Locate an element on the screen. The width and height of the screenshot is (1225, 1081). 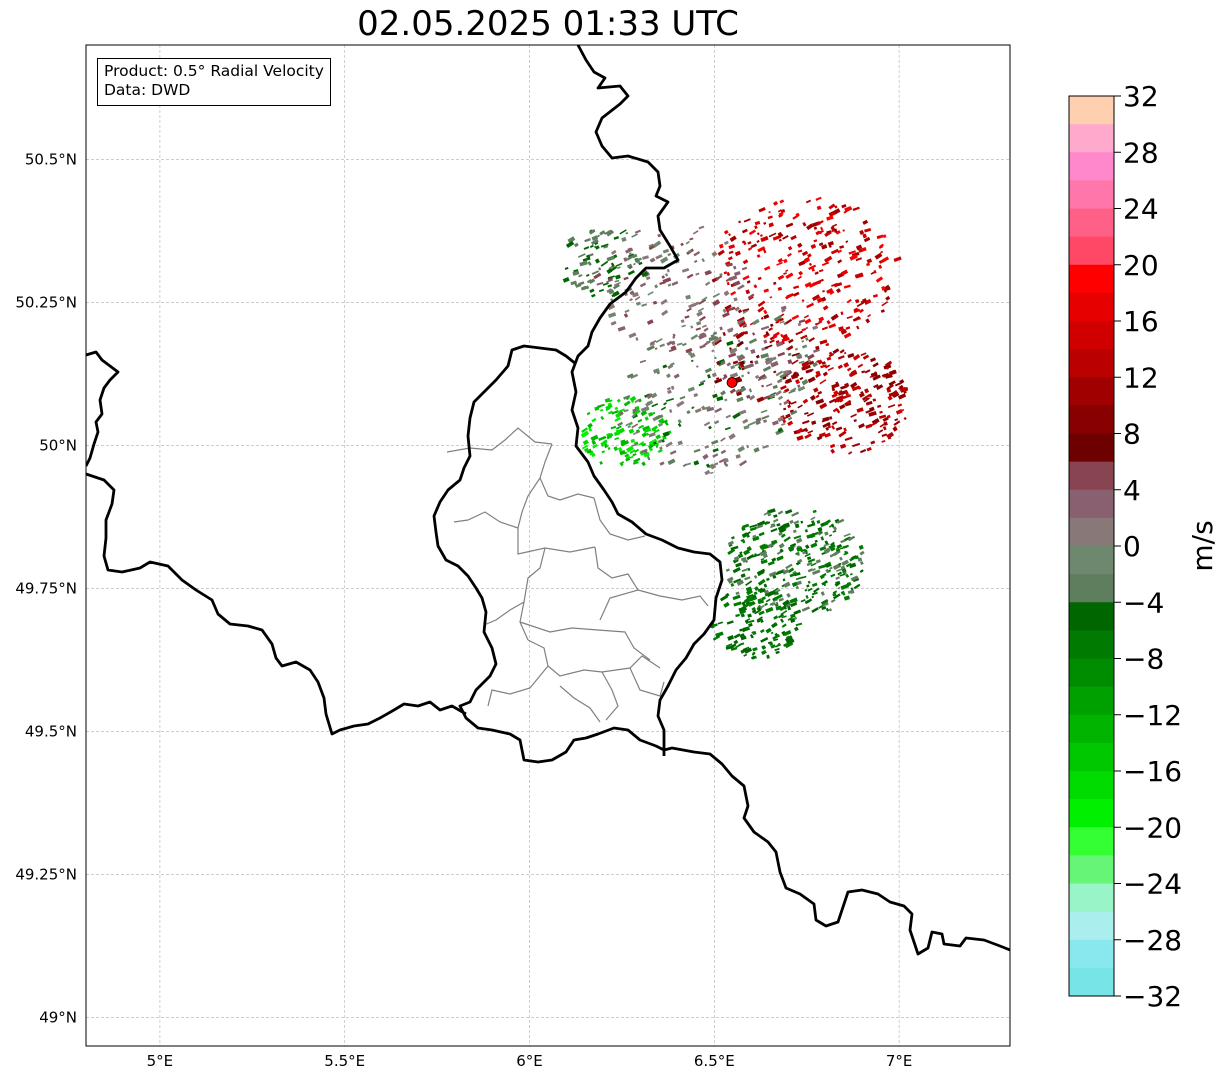
colorbar-tick-label: 24 is located at coordinates (1141, 209).